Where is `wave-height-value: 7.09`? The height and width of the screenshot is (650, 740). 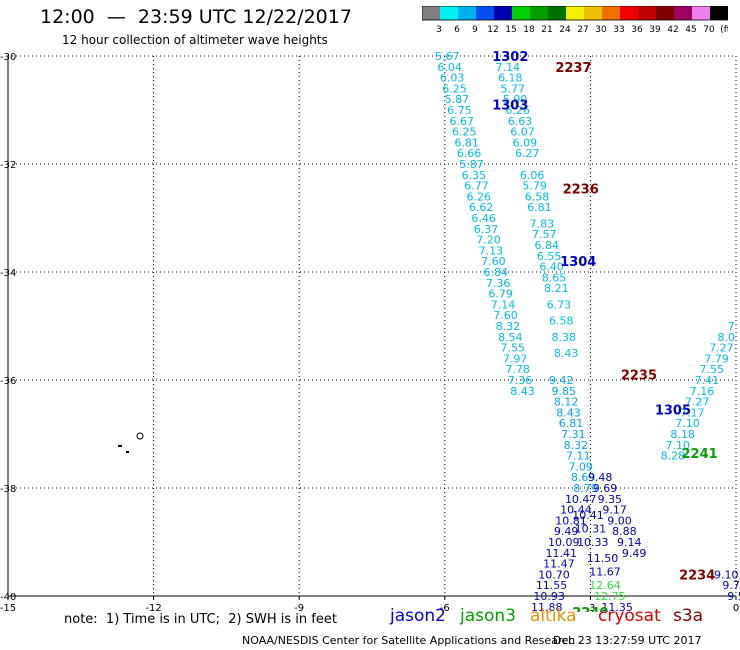
wave-height-value: 7.09 is located at coordinates (580, 466).